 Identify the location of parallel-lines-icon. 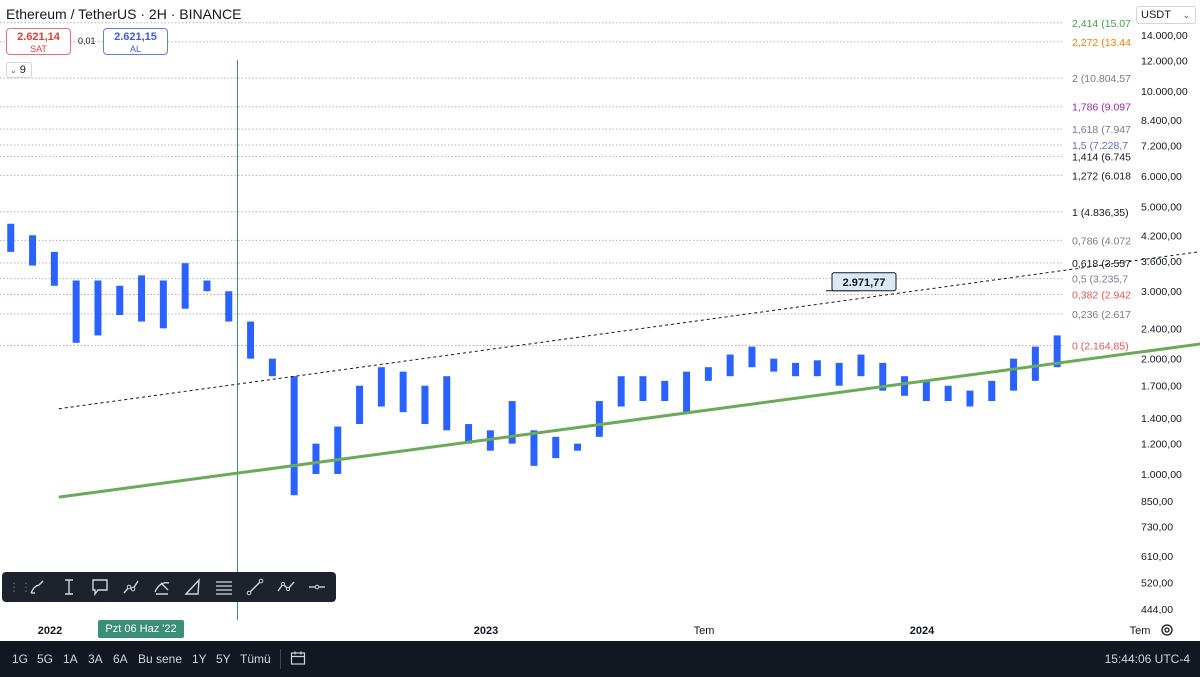
(223, 587).